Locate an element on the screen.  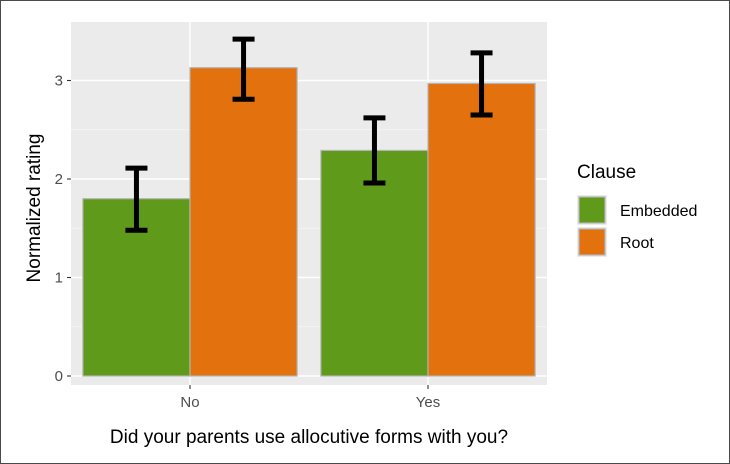
legend: Clause Embedded Root is located at coordinates (637, 209).